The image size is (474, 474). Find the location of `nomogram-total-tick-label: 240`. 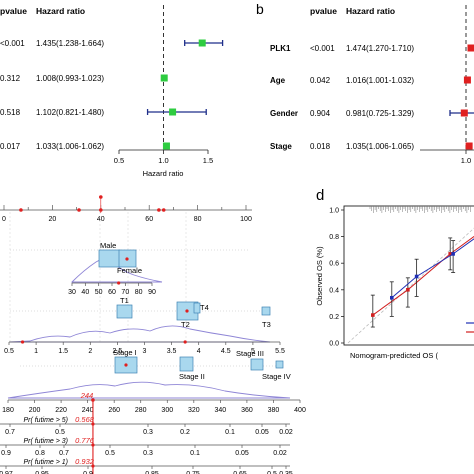

nomogram-total-tick-label: 240 is located at coordinates (88, 410).